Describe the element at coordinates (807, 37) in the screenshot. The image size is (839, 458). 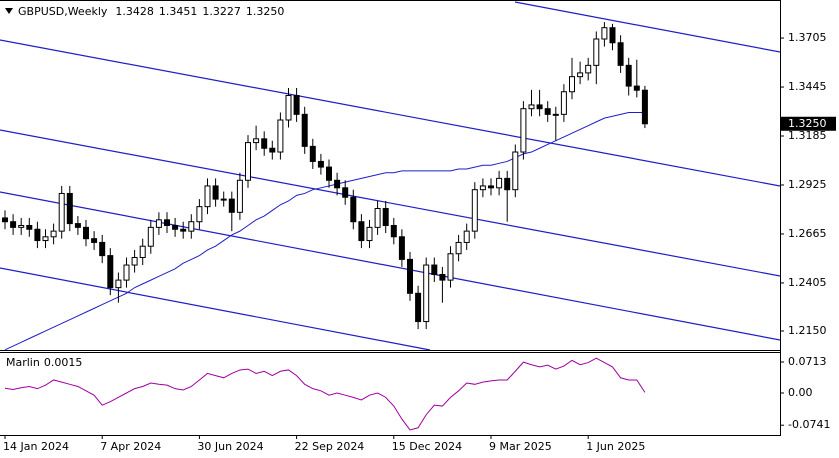
I see `y-tick-label: 1.3705` at that location.